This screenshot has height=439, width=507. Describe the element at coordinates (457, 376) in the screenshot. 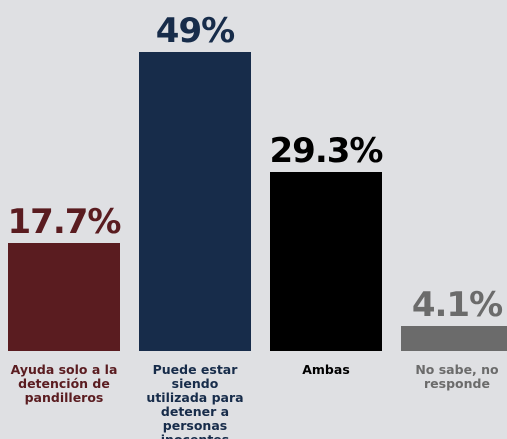

I see `category-label-4: No sabe, no responde` at that location.